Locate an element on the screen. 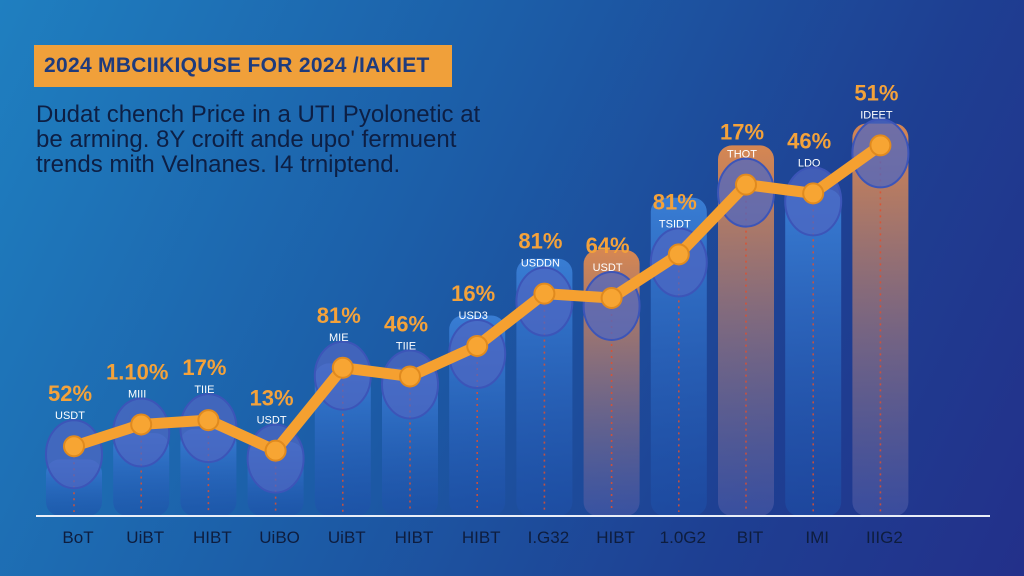  point-sublabel: LDO is located at coordinates (809, 163).